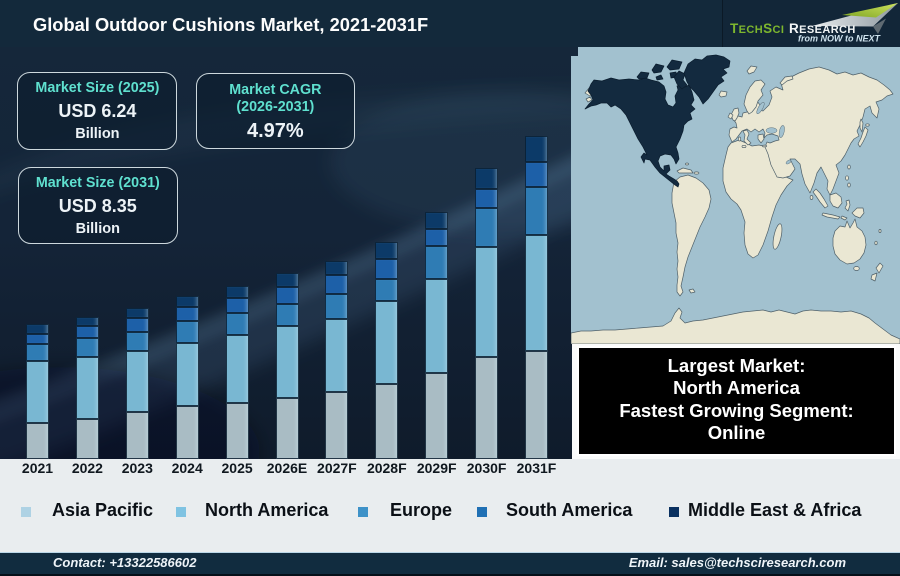 The width and height of the screenshot is (900, 576). I want to click on svg-text: from NOW to NEXT, so click(839, 39).